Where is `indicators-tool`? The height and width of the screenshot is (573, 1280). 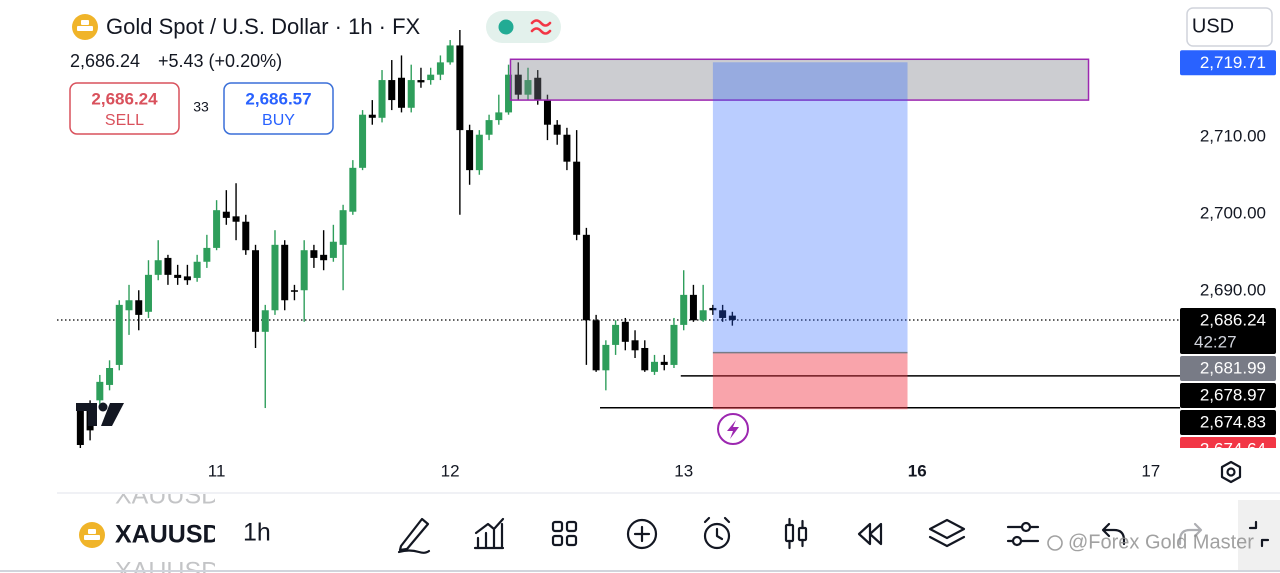 indicators-tool is located at coordinates (489, 533).